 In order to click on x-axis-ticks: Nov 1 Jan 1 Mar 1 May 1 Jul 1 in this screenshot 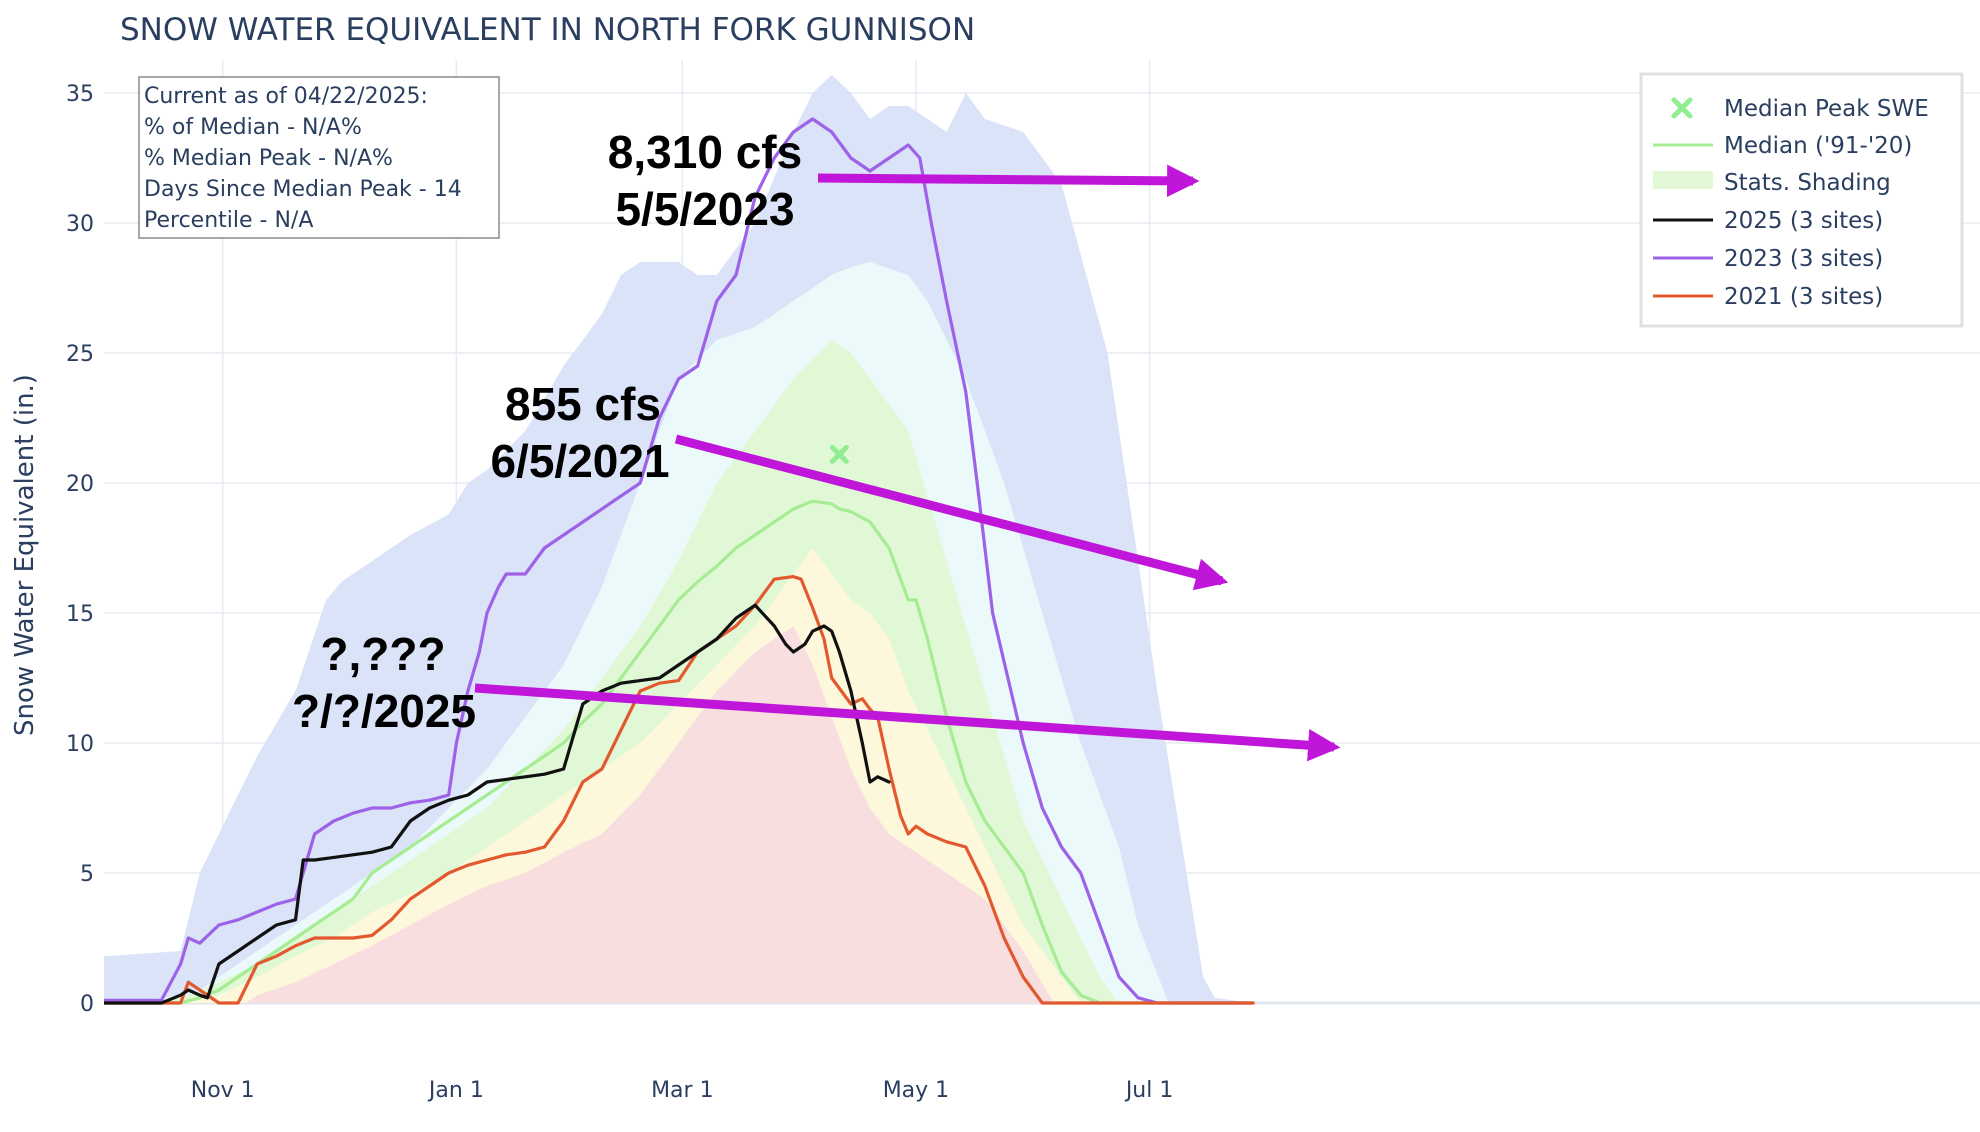, I will do `click(682, 1090)`.